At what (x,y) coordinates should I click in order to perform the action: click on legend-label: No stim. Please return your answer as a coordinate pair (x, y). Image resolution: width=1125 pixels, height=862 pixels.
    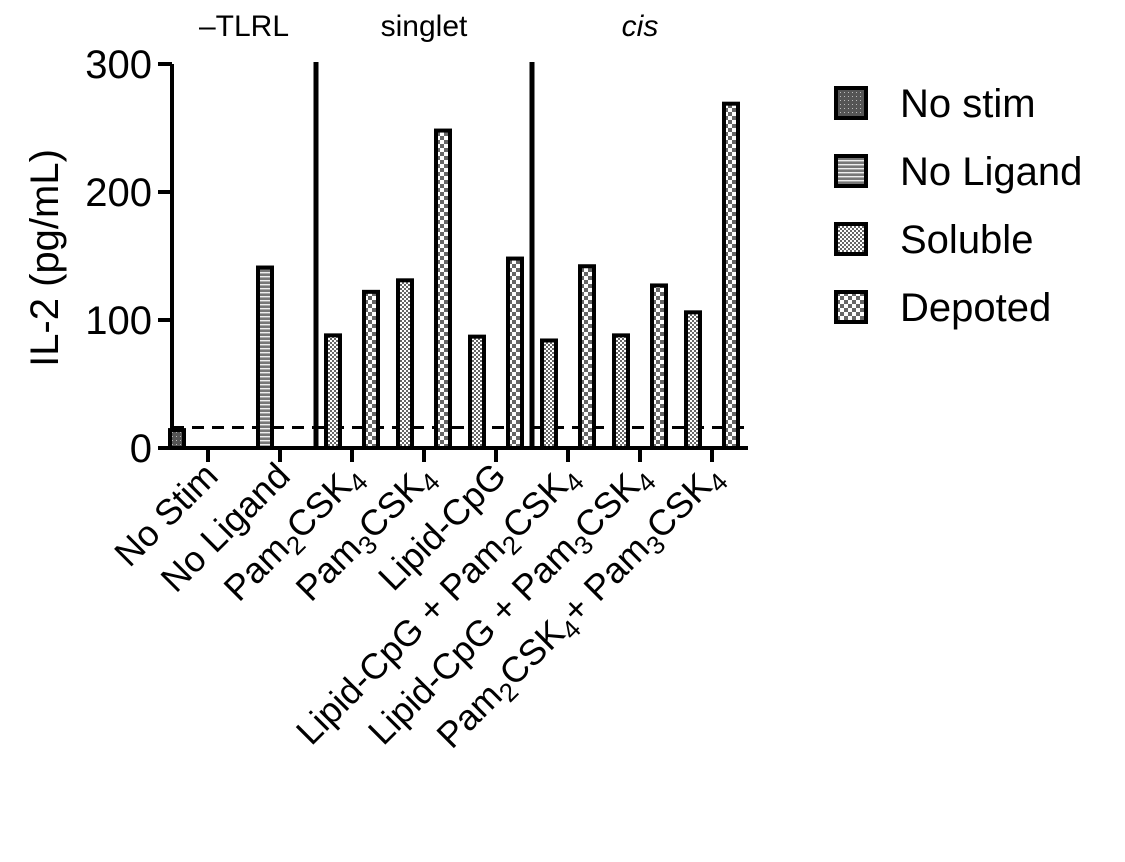
    Looking at the image, I should click on (968, 104).